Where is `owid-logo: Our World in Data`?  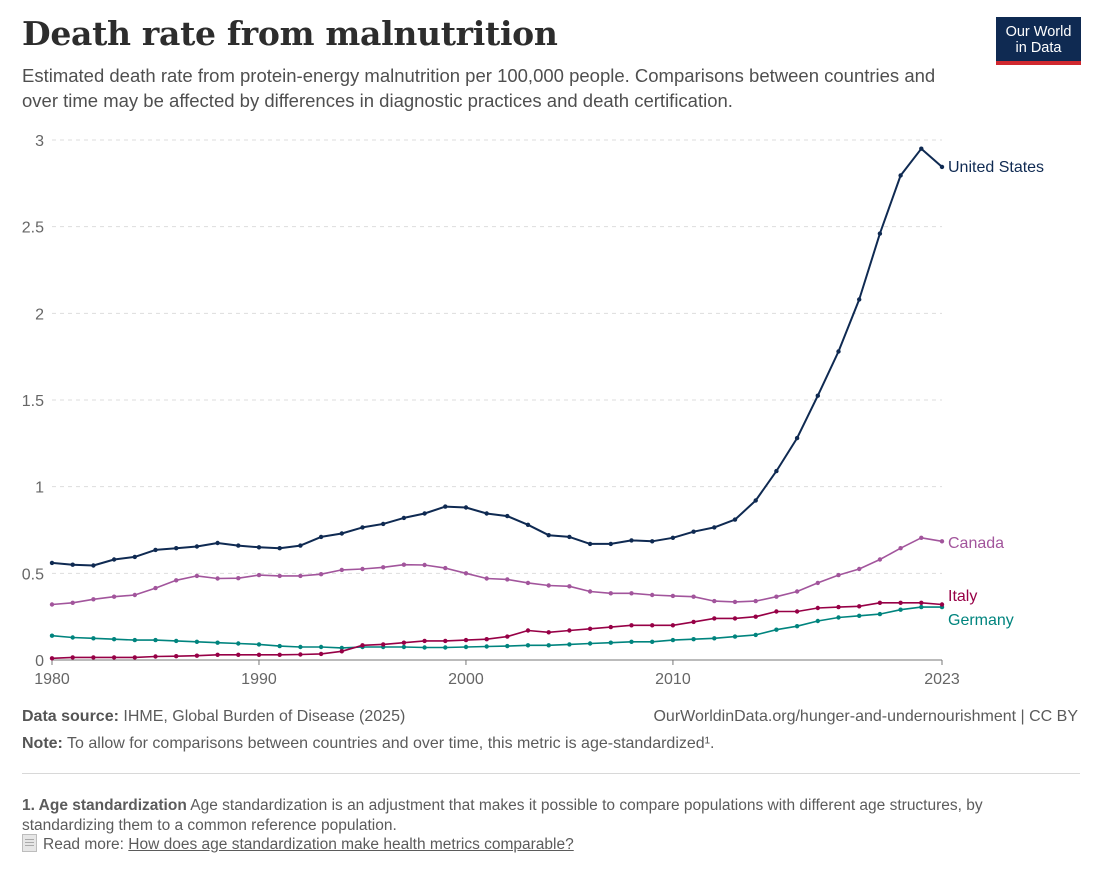 owid-logo: Our World in Data is located at coordinates (1038, 41).